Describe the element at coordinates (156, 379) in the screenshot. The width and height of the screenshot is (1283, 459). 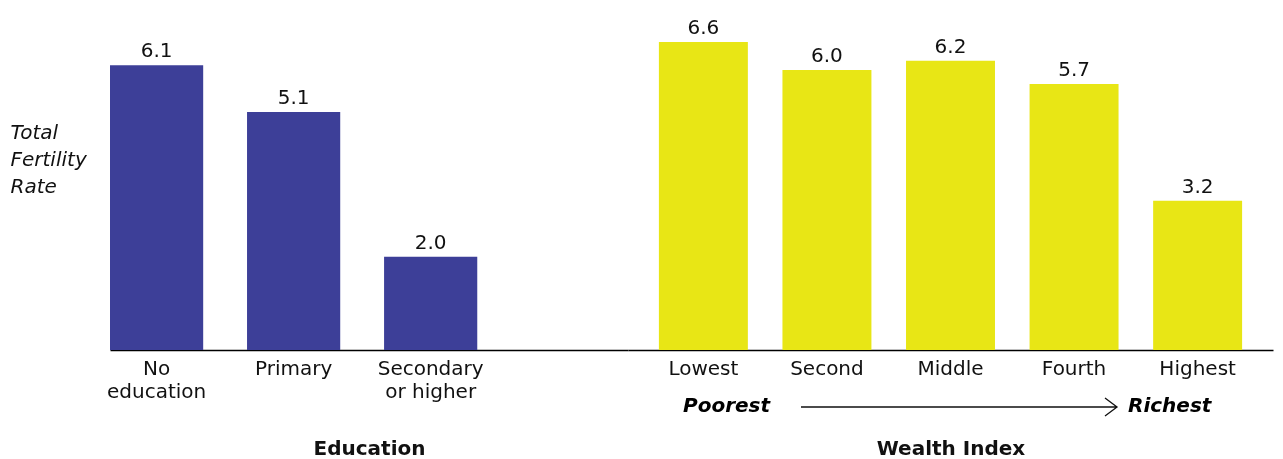
I see `x-tick-label: No education` at that location.